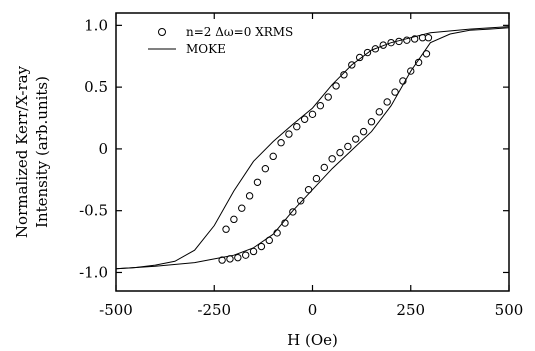 This screenshot has width=535, height=351. I want to click on y-tick-label: -1.0, so click(93, 272).